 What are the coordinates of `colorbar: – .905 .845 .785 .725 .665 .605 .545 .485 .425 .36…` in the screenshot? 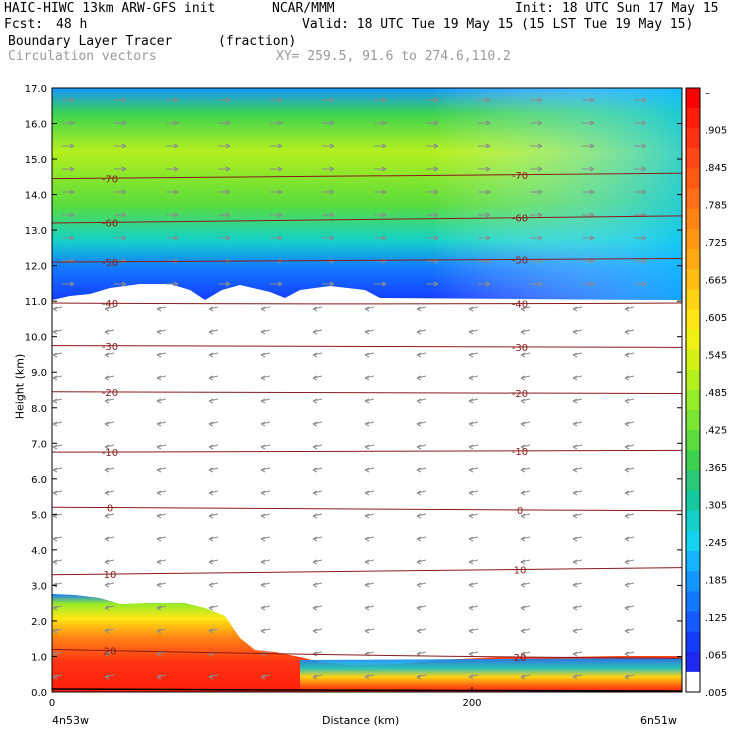 It's located at (706, 393).